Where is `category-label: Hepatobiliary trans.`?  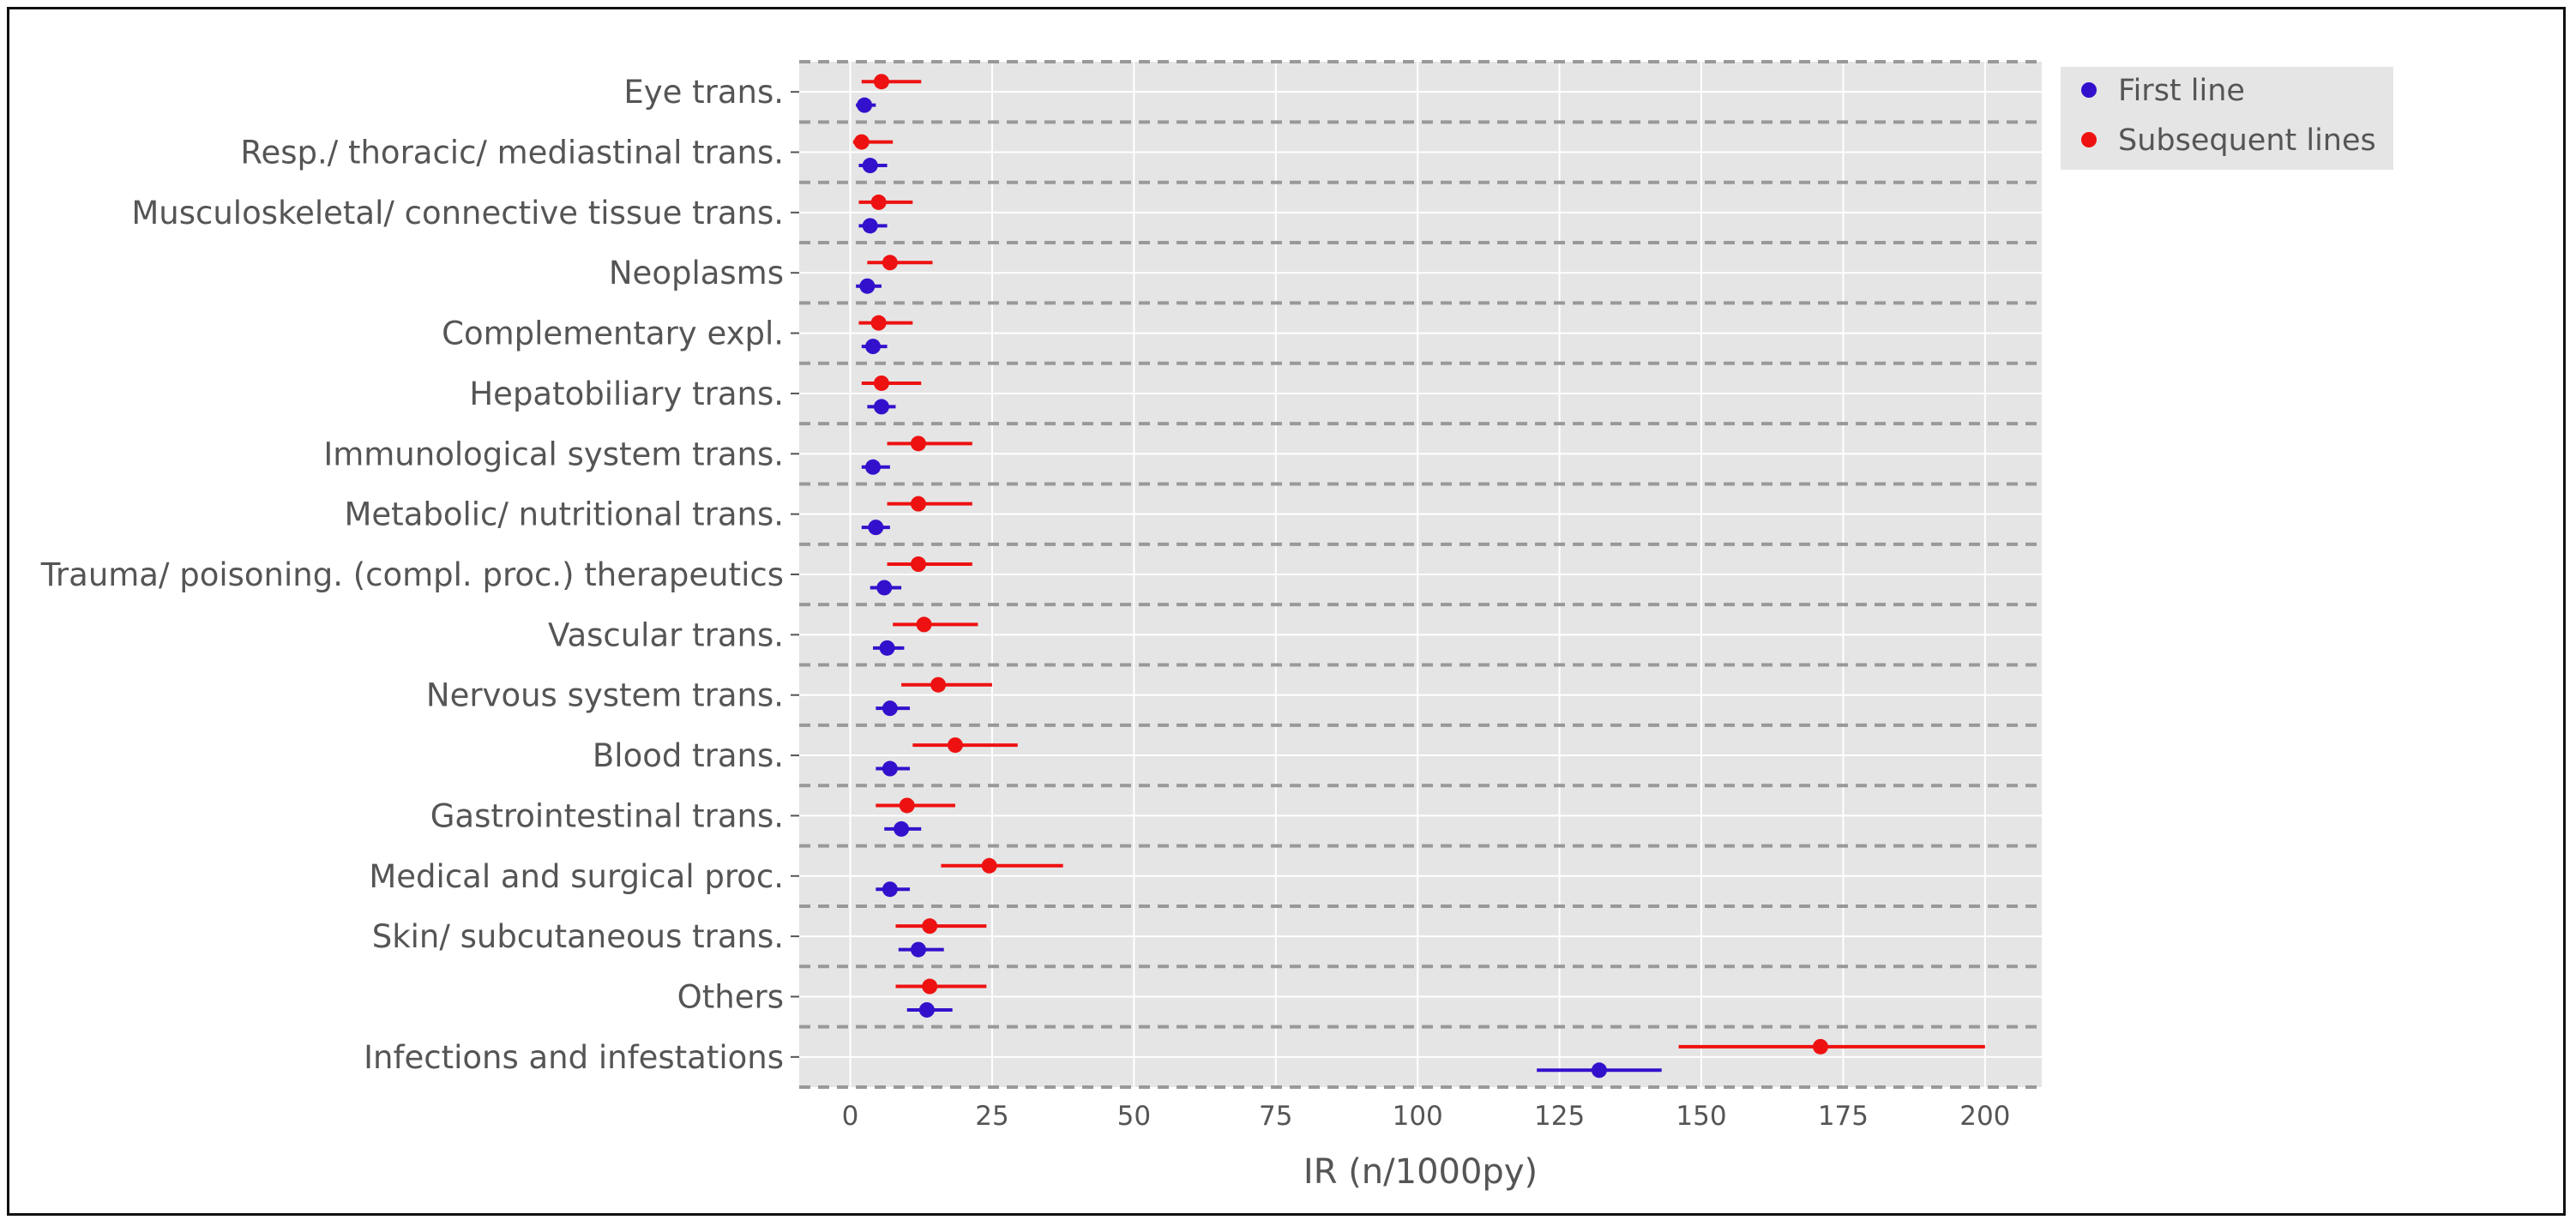 category-label: Hepatobiliary trans. is located at coordinates (626, 394).